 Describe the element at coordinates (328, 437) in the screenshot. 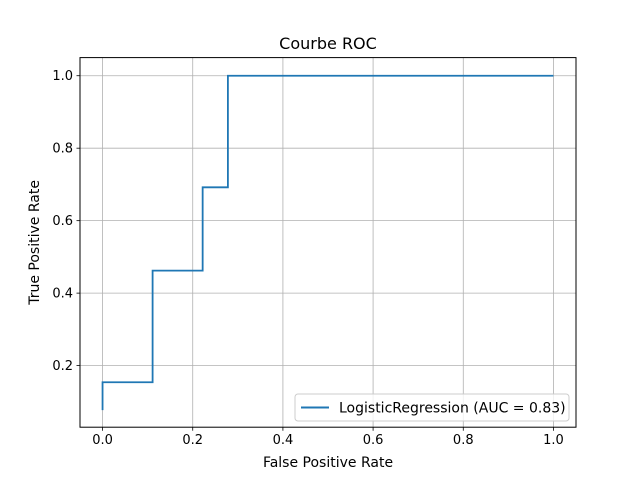

I see `x-axis-ticks: 0.0 0.2 0.4 0.6 0.8 1.0` at that location.